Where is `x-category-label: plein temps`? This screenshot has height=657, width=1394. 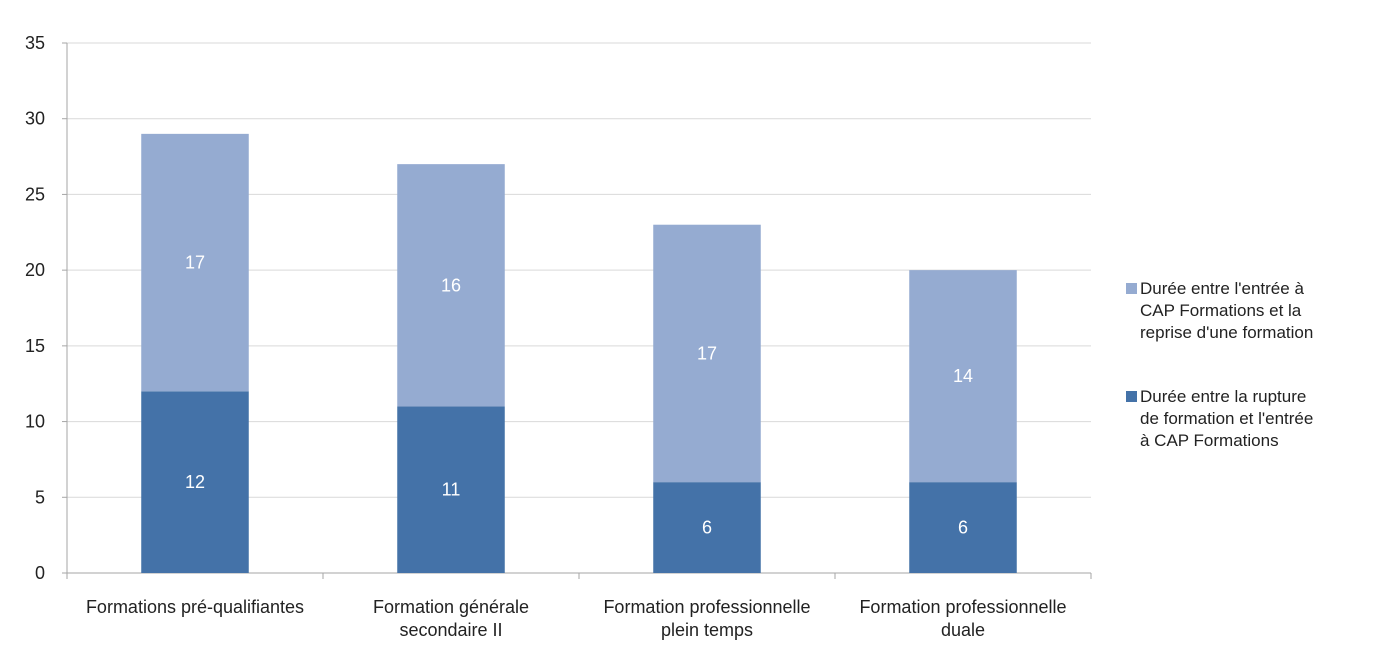 x-category-label: plein temps is located at coordinates (707, 630).